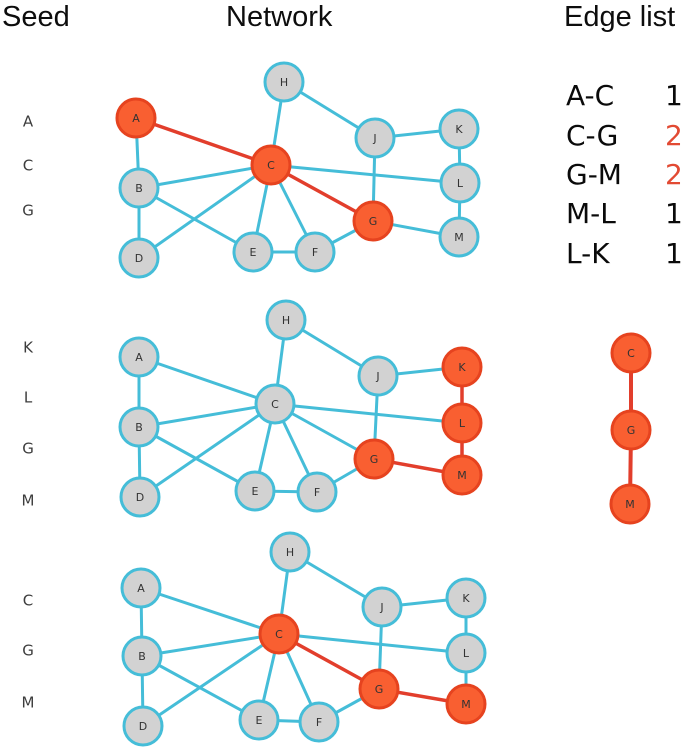 The height and width of the screenshot is (748, 699). I want to click on edge-label: L-K, so click(588, 253).